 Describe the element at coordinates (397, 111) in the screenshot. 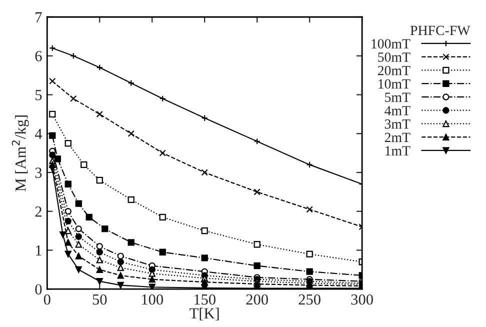

I see `legend-label: 4mT` at that location.